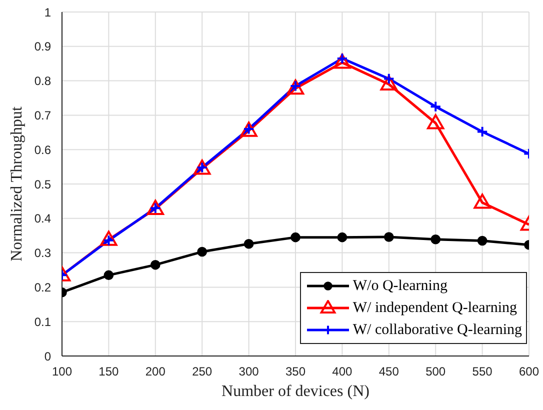 Image resolution: width=543 pixels, height=410 pixels. Describe the element at coordinates (296, 391) in the screenshot. I see `x-axis-title: Number of devices (N)` at that location.